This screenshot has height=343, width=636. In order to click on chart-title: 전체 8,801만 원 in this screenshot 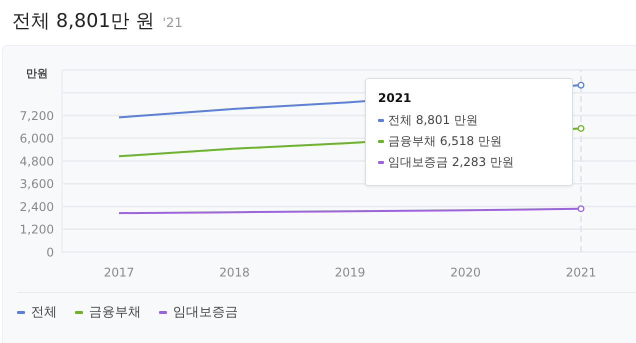, I will do `click(83, 21)`.